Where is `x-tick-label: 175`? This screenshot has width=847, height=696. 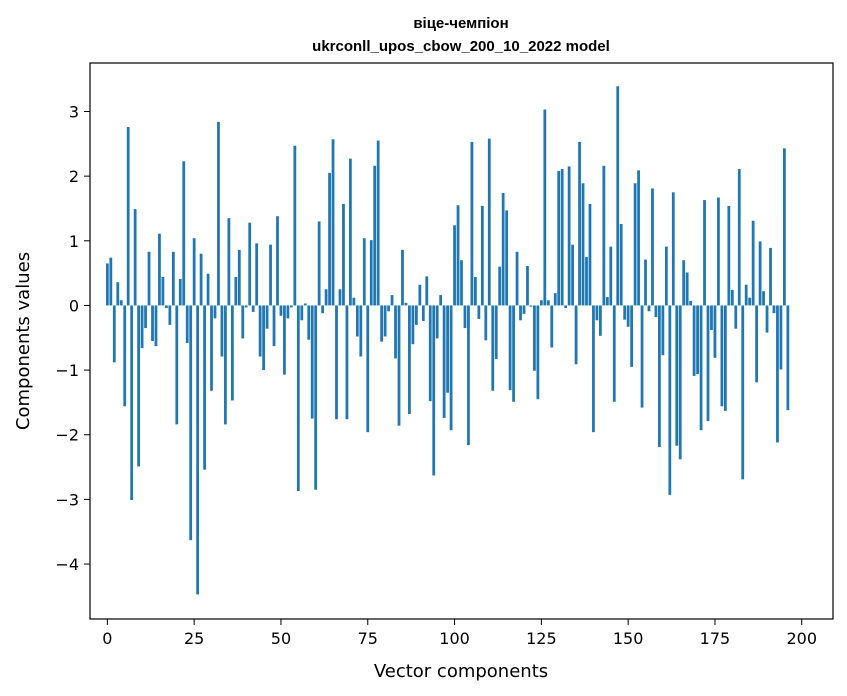 x-tick-label: 175 is located at coordinates (715, 638).